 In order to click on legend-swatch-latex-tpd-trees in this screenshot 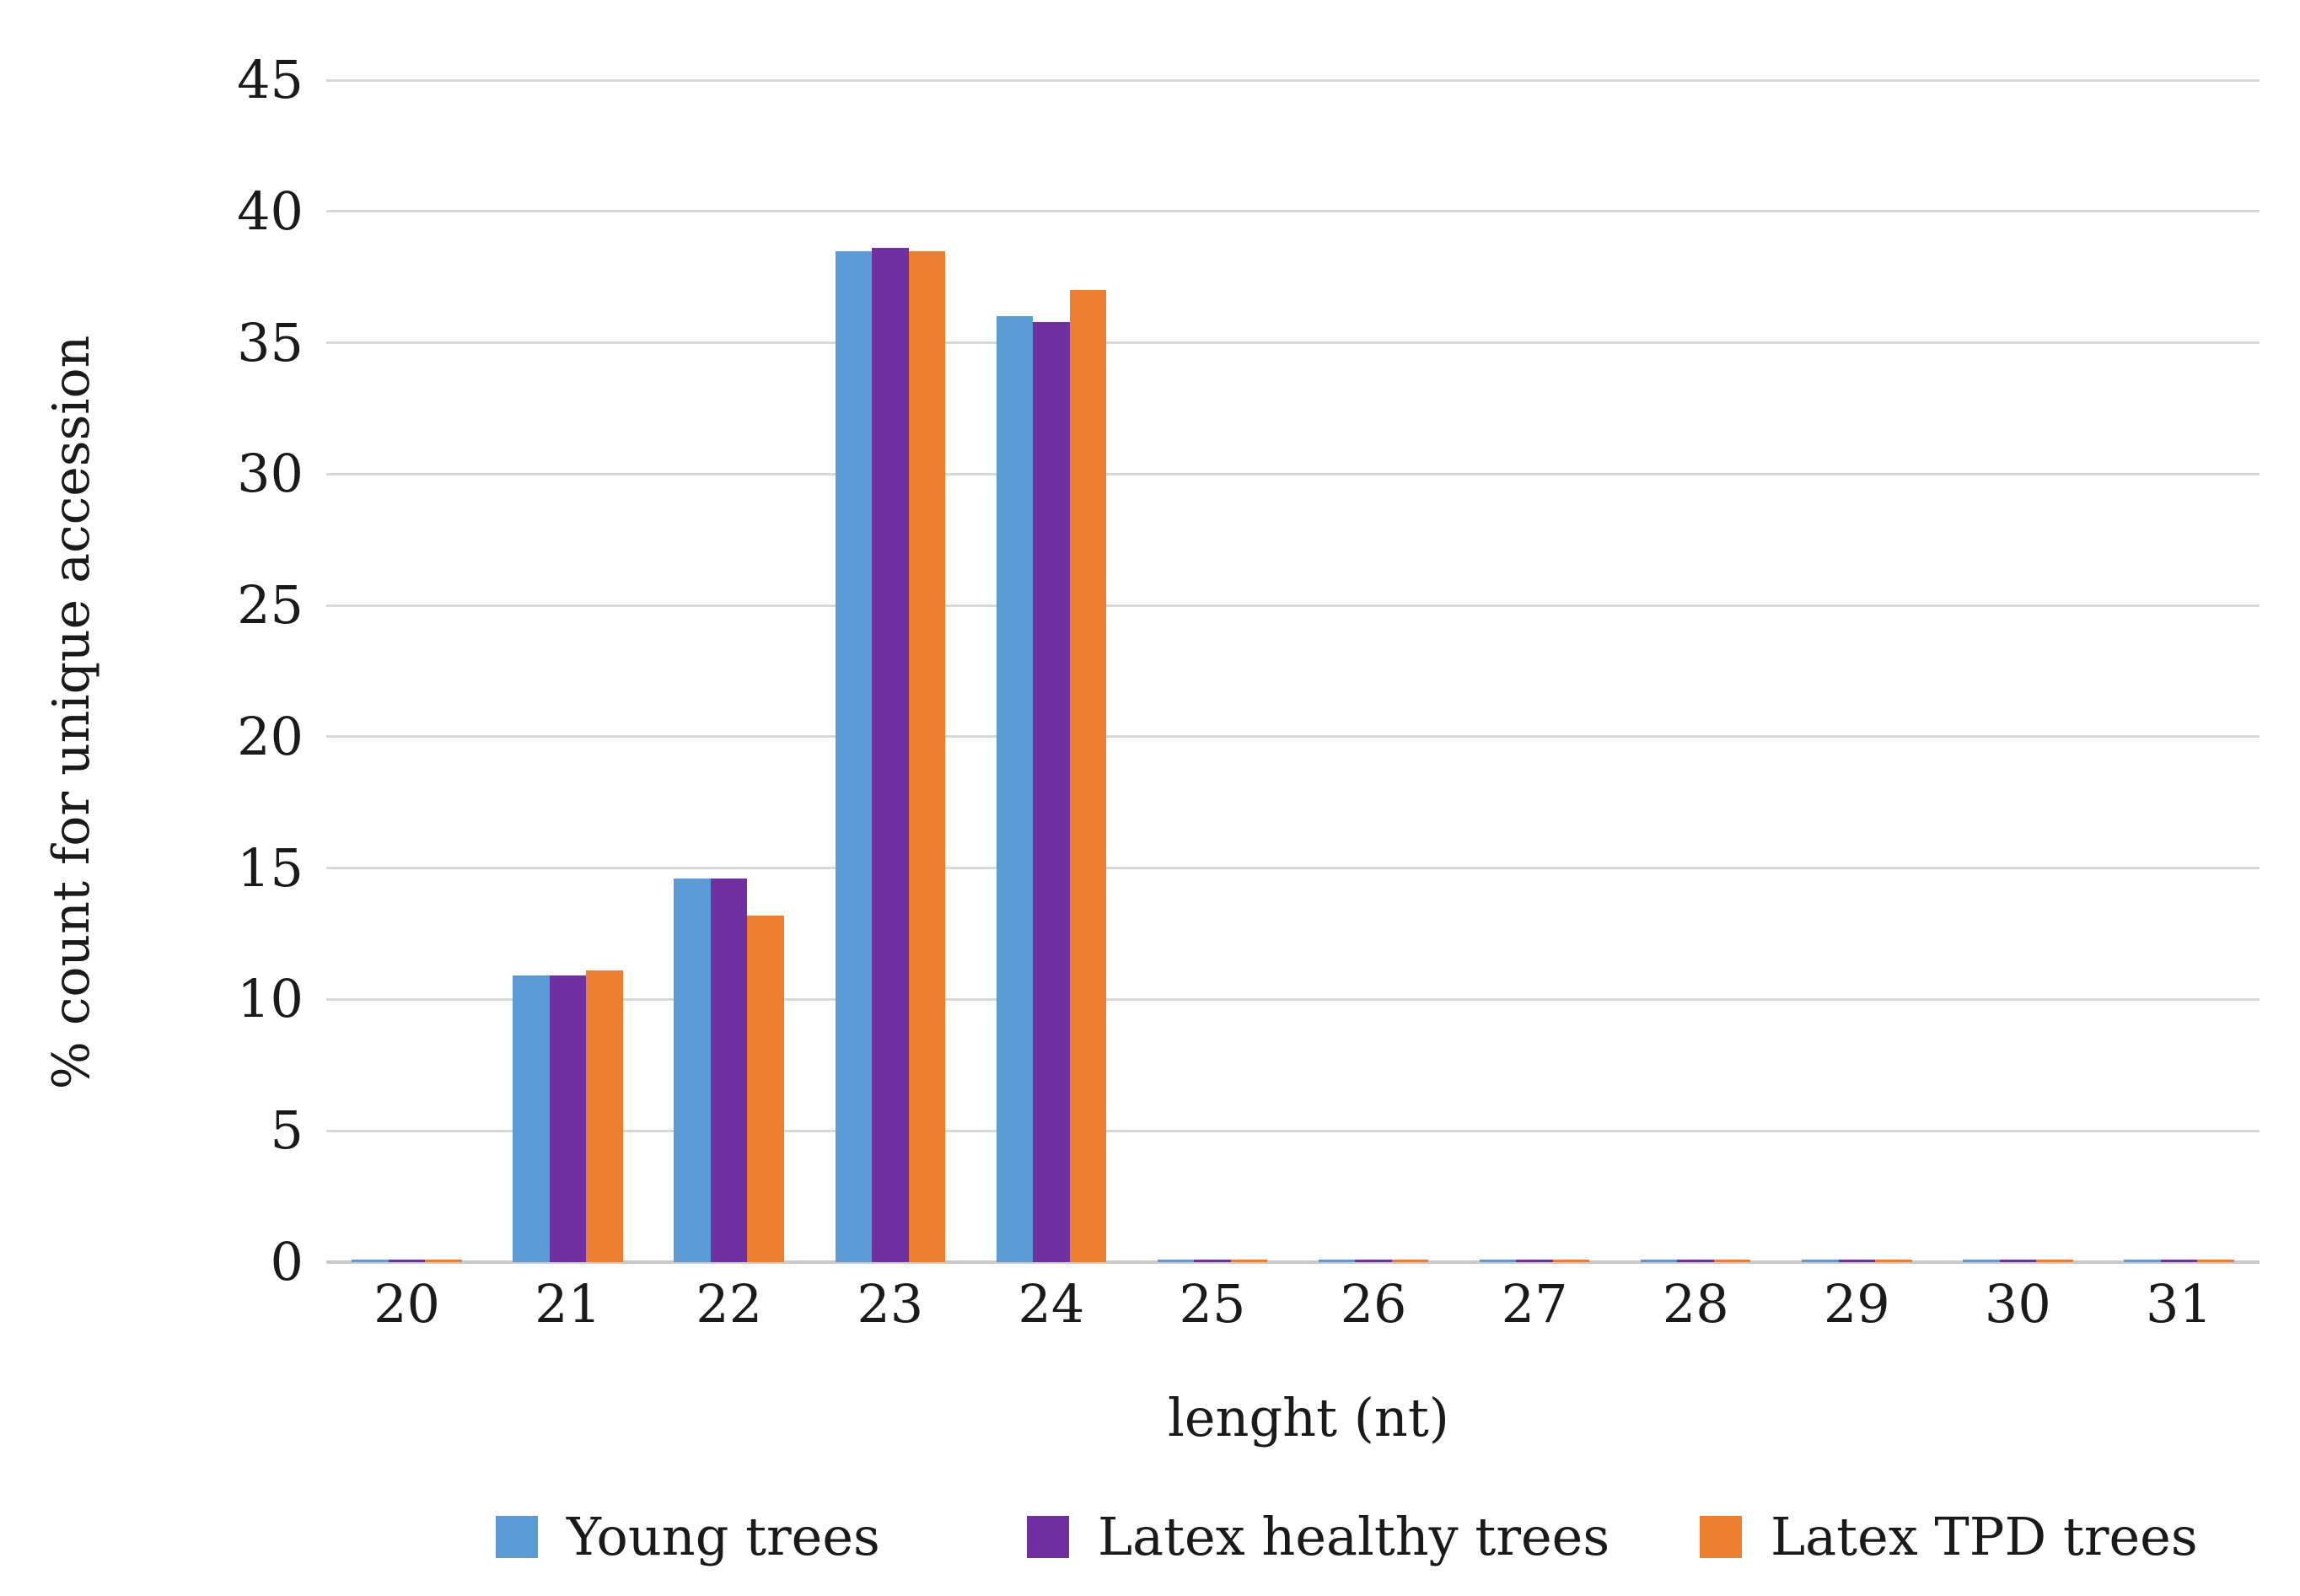, I will do `click(1721, 1537)`.